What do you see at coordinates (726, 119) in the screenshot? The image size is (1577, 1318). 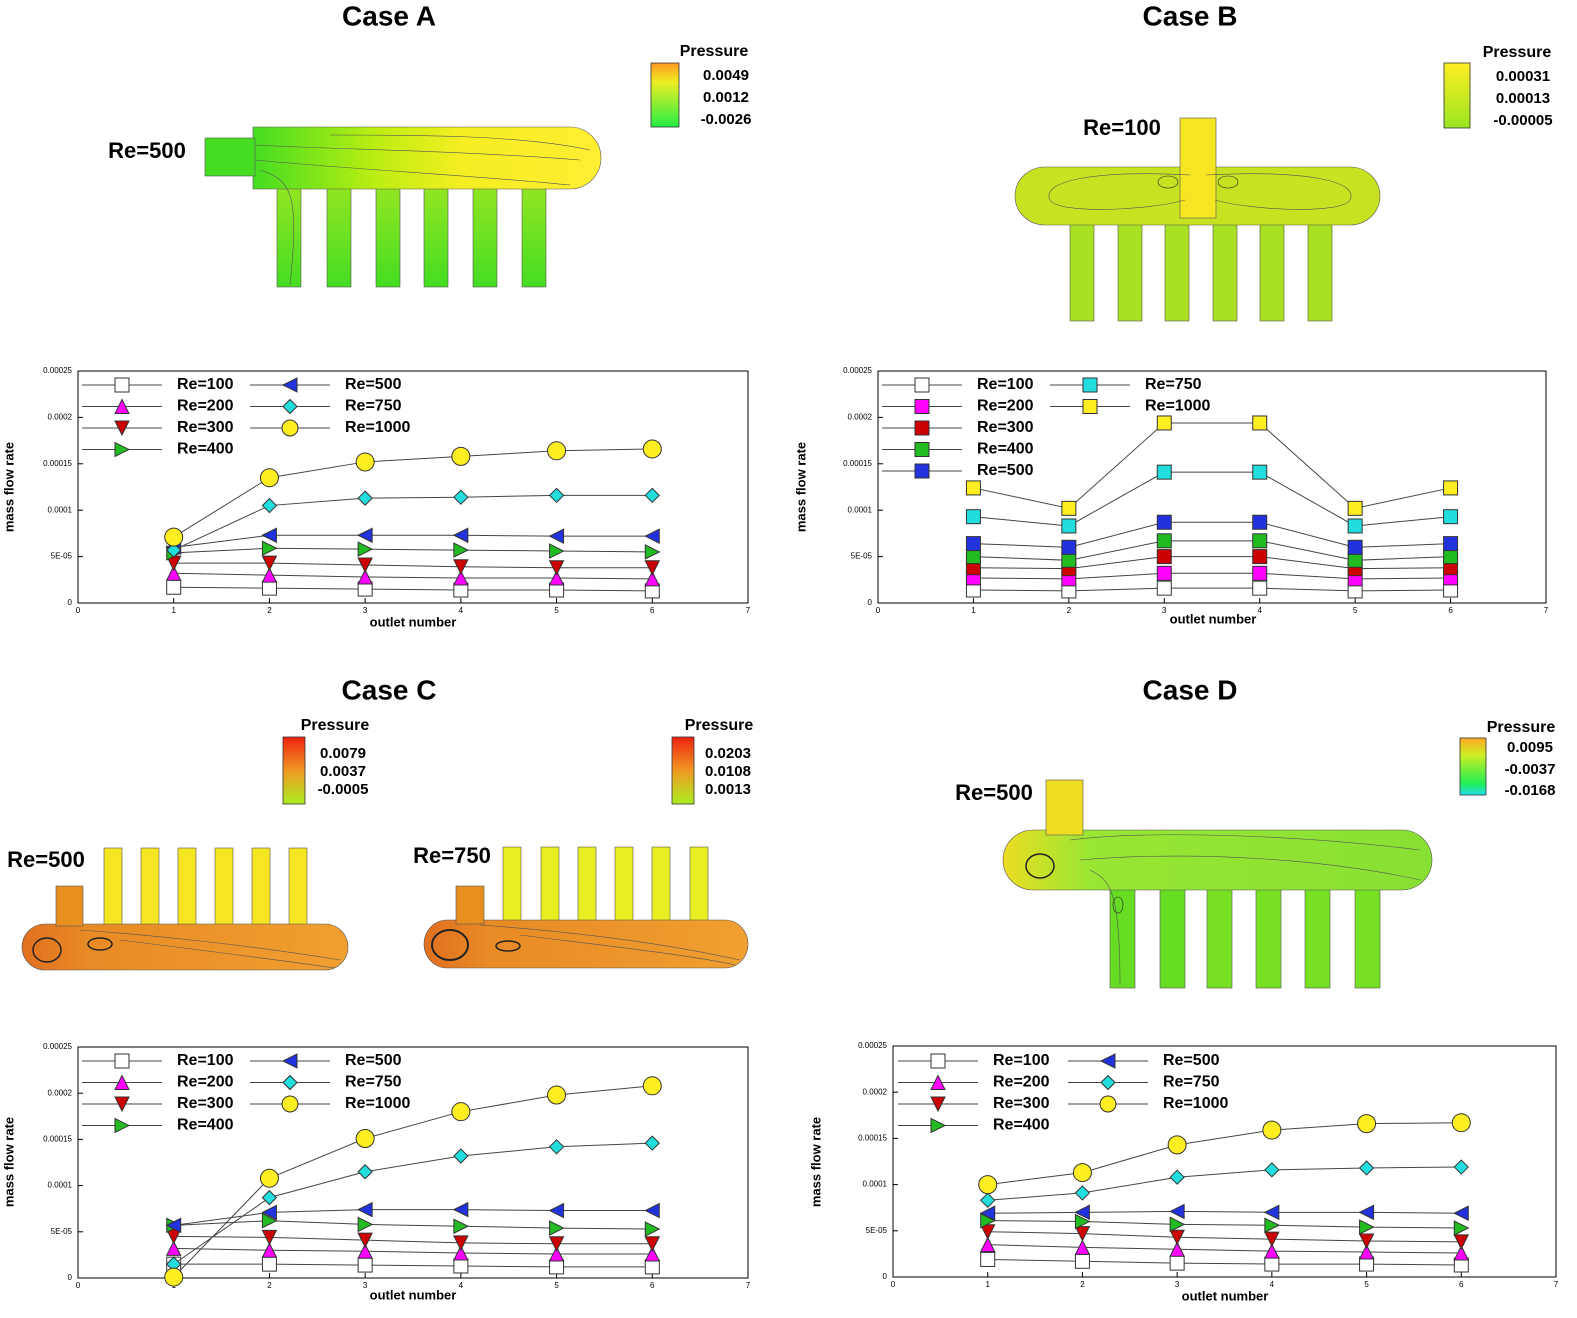 I see `pressure-label: -0.0026` at bounding box center [726, 119].